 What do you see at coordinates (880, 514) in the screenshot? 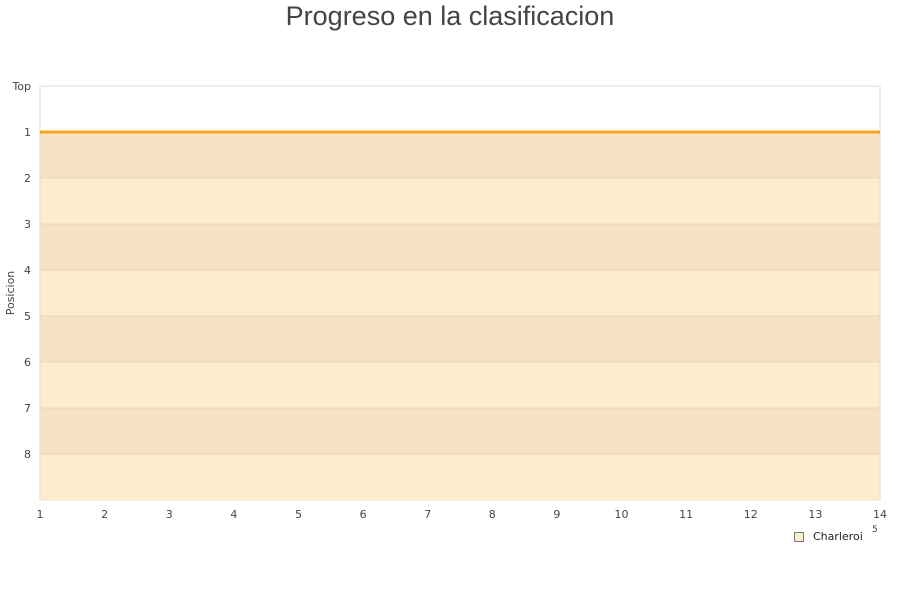
I see `x-tick-label: 14` at bounding box center [880, 514].